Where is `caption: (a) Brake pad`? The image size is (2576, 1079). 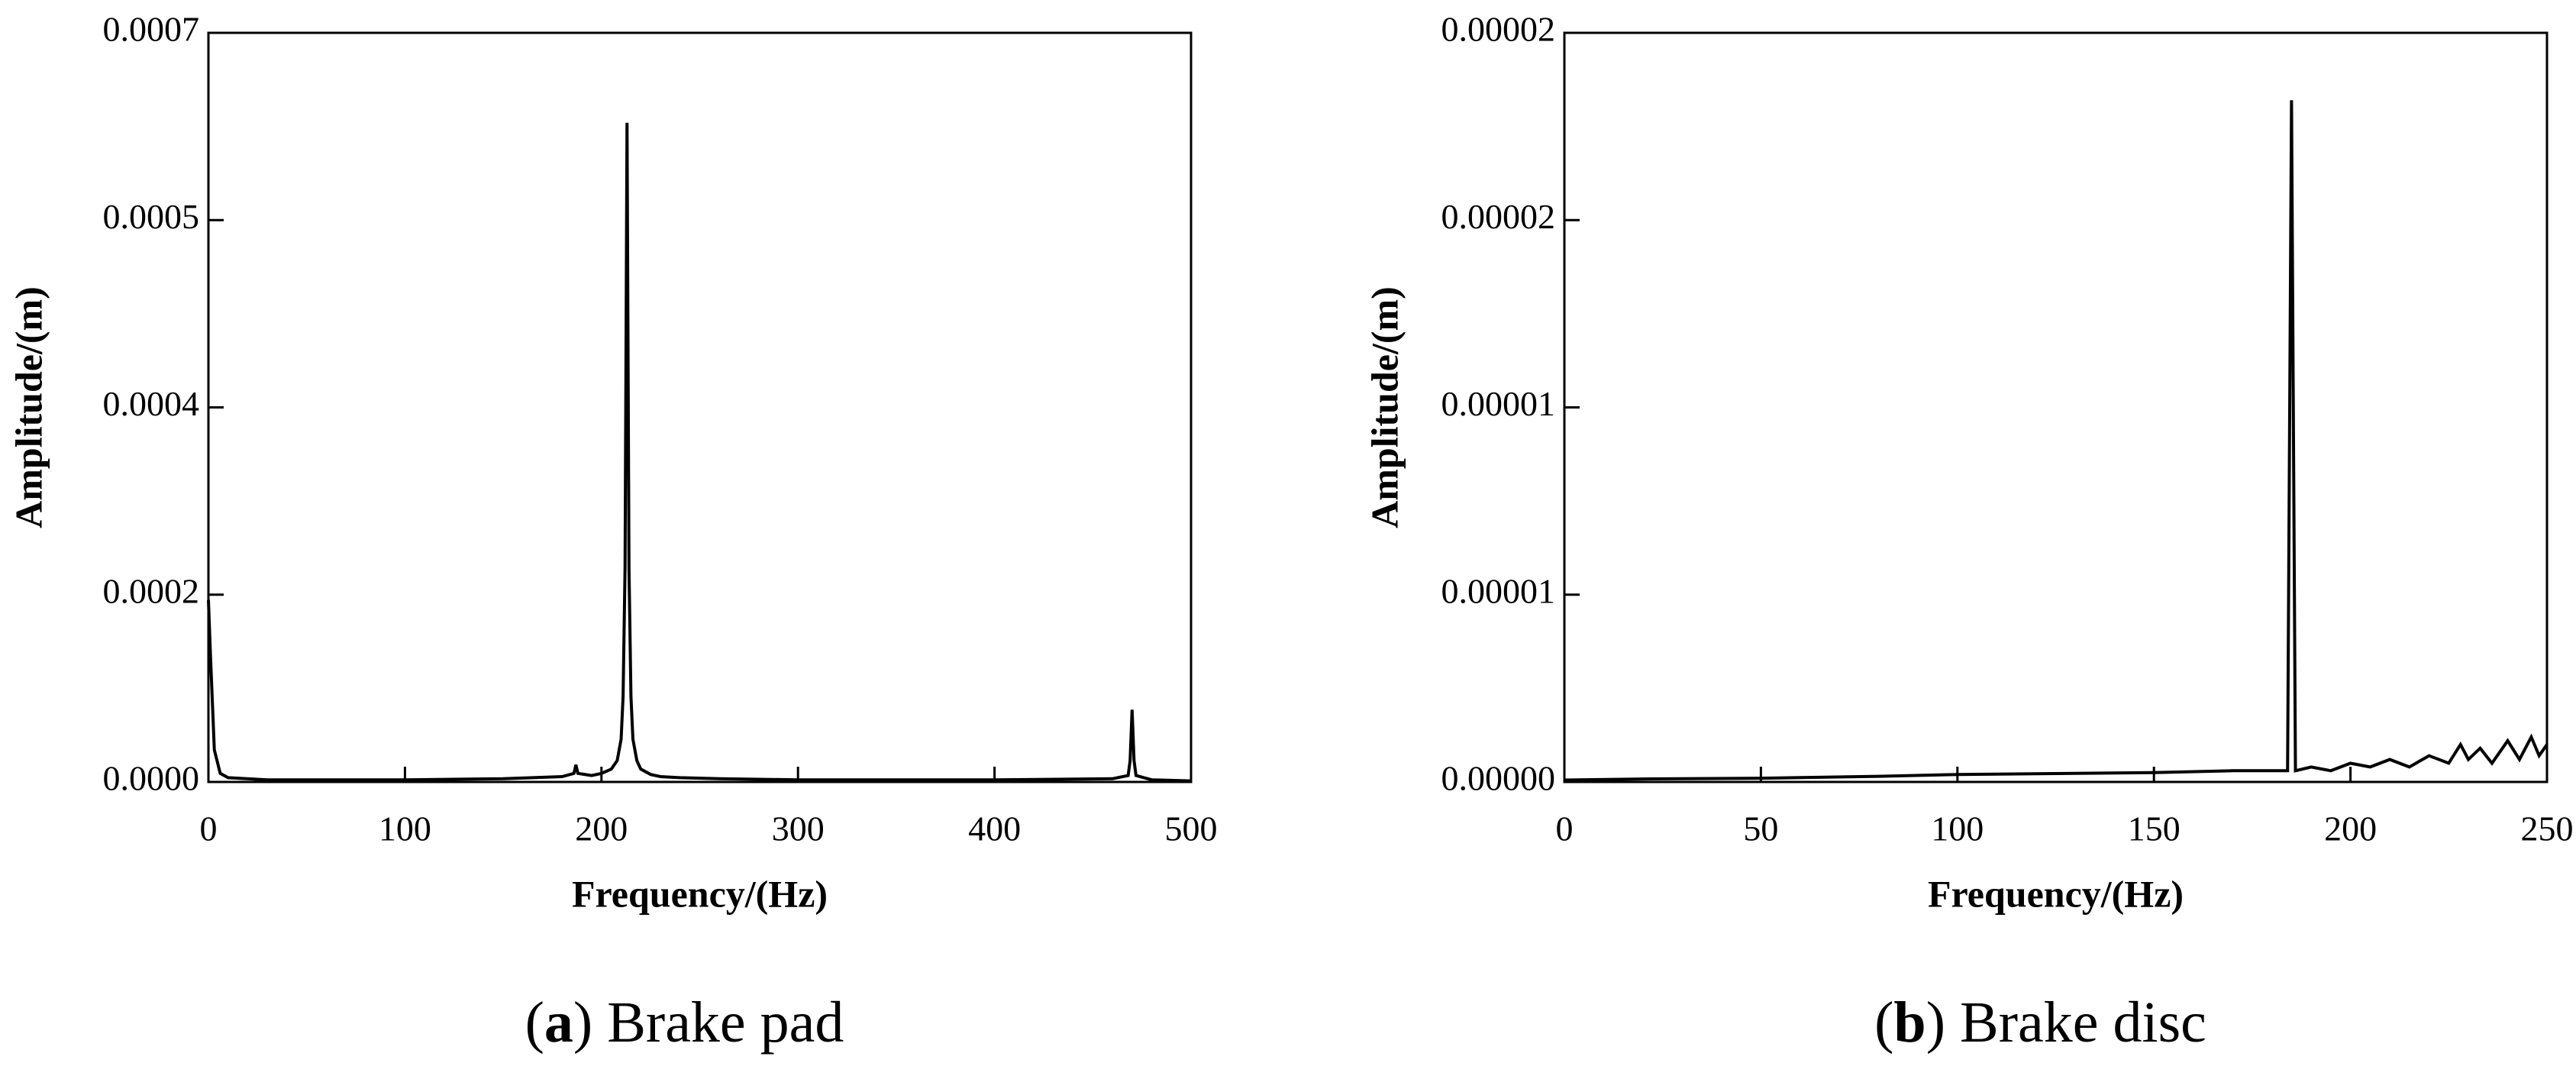
caption: (a) Brake pad is located at coordinates (684, 1022).